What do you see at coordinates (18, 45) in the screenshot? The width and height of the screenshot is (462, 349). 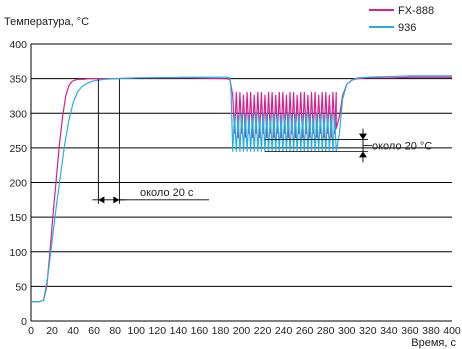 I see `y-tick-label-400: 400` at bounding box center [18, 45].